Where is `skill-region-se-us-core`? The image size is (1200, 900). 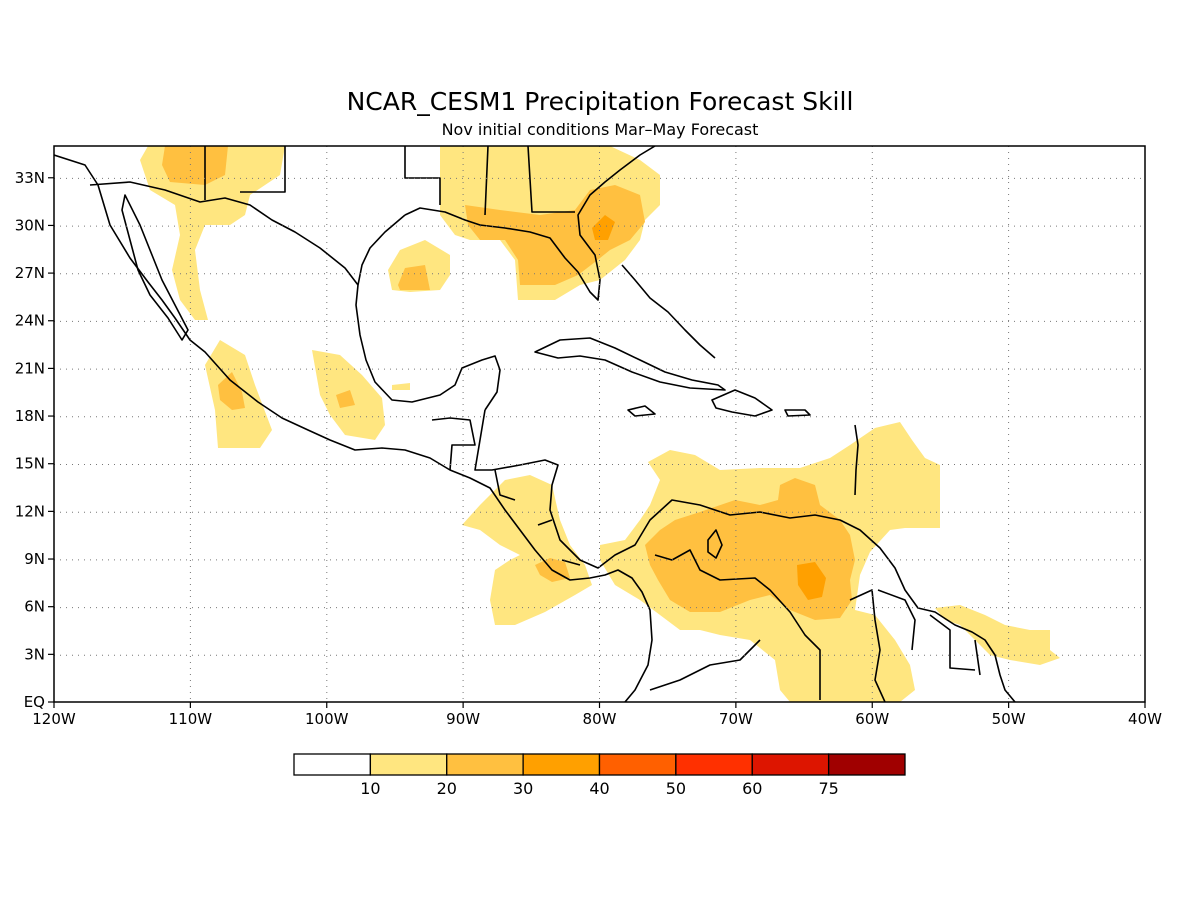 skill-region-se-us-core is located at coordinates (555, 235).